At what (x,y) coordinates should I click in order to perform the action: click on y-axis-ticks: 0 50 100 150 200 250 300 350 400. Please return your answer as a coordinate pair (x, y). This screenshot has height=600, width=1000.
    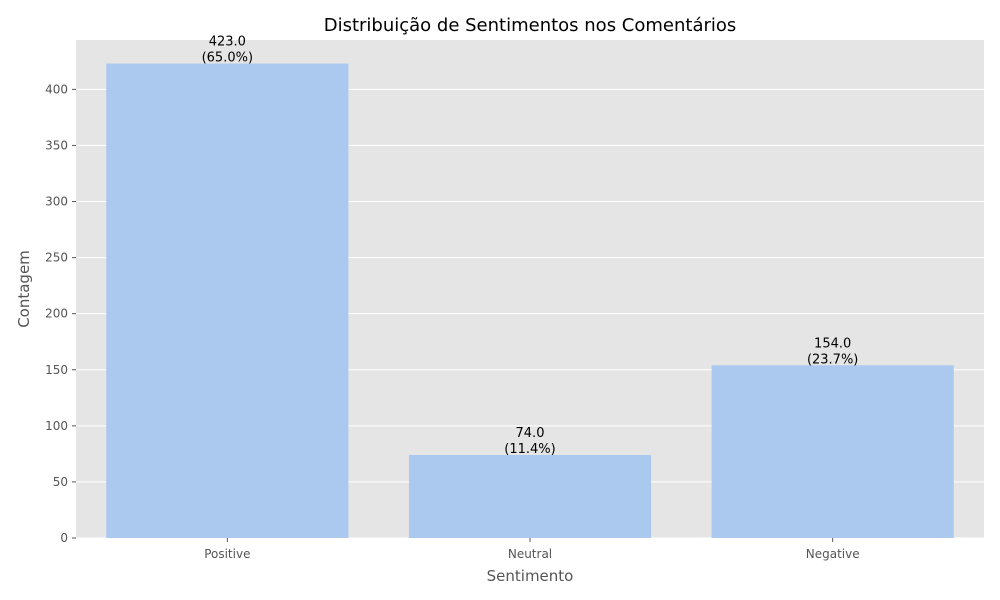
    Looking at the image, I should click on (60, 313).